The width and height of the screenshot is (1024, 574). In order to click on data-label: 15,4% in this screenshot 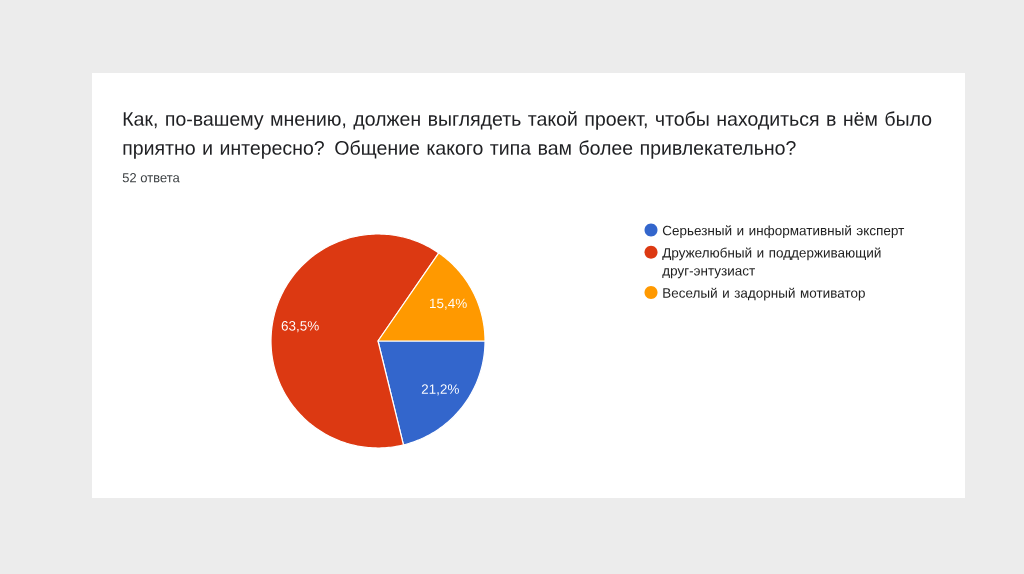, I will do `click(448, 304)`.